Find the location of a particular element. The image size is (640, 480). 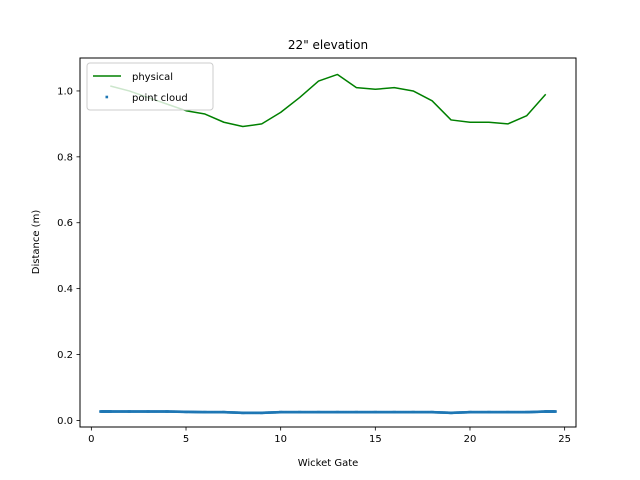

x-tick-label: 5 is located at coordinates (186, 439).